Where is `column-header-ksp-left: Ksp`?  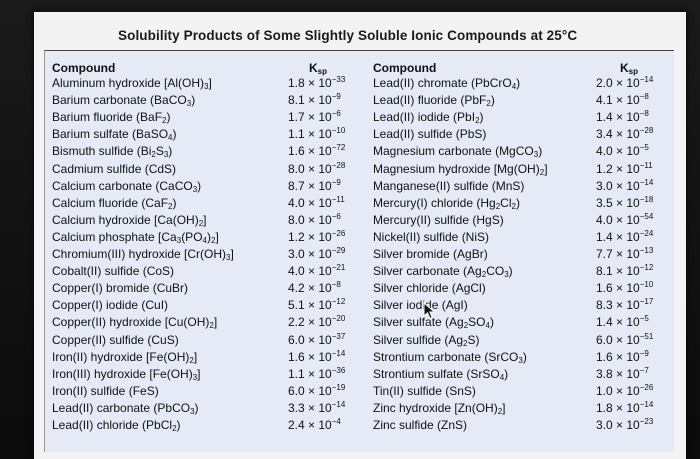 column-header-ksp-left: Ksp is located at coordinates (318, 68).